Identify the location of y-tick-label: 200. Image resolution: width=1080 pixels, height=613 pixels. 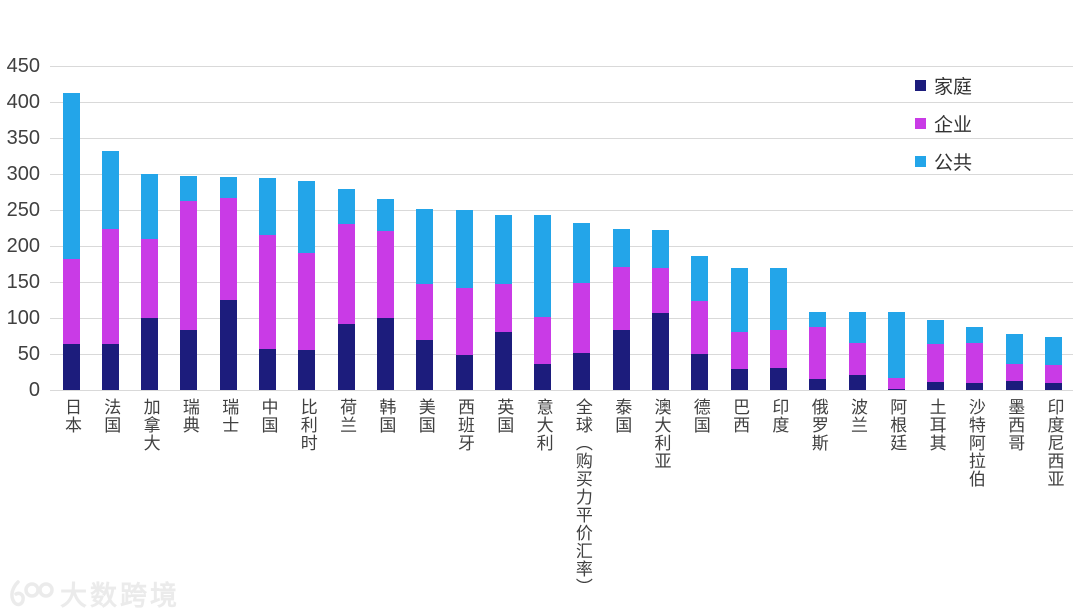
(23, 246).